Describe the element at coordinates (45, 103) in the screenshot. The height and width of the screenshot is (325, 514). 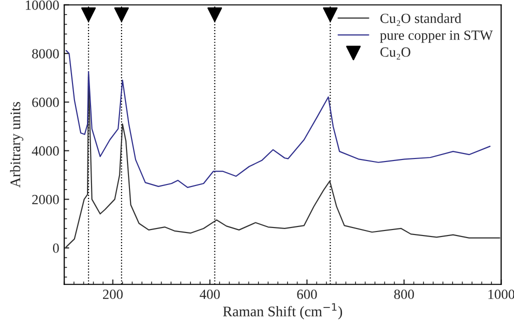
I see `y-tick-label: 6000` at that location.